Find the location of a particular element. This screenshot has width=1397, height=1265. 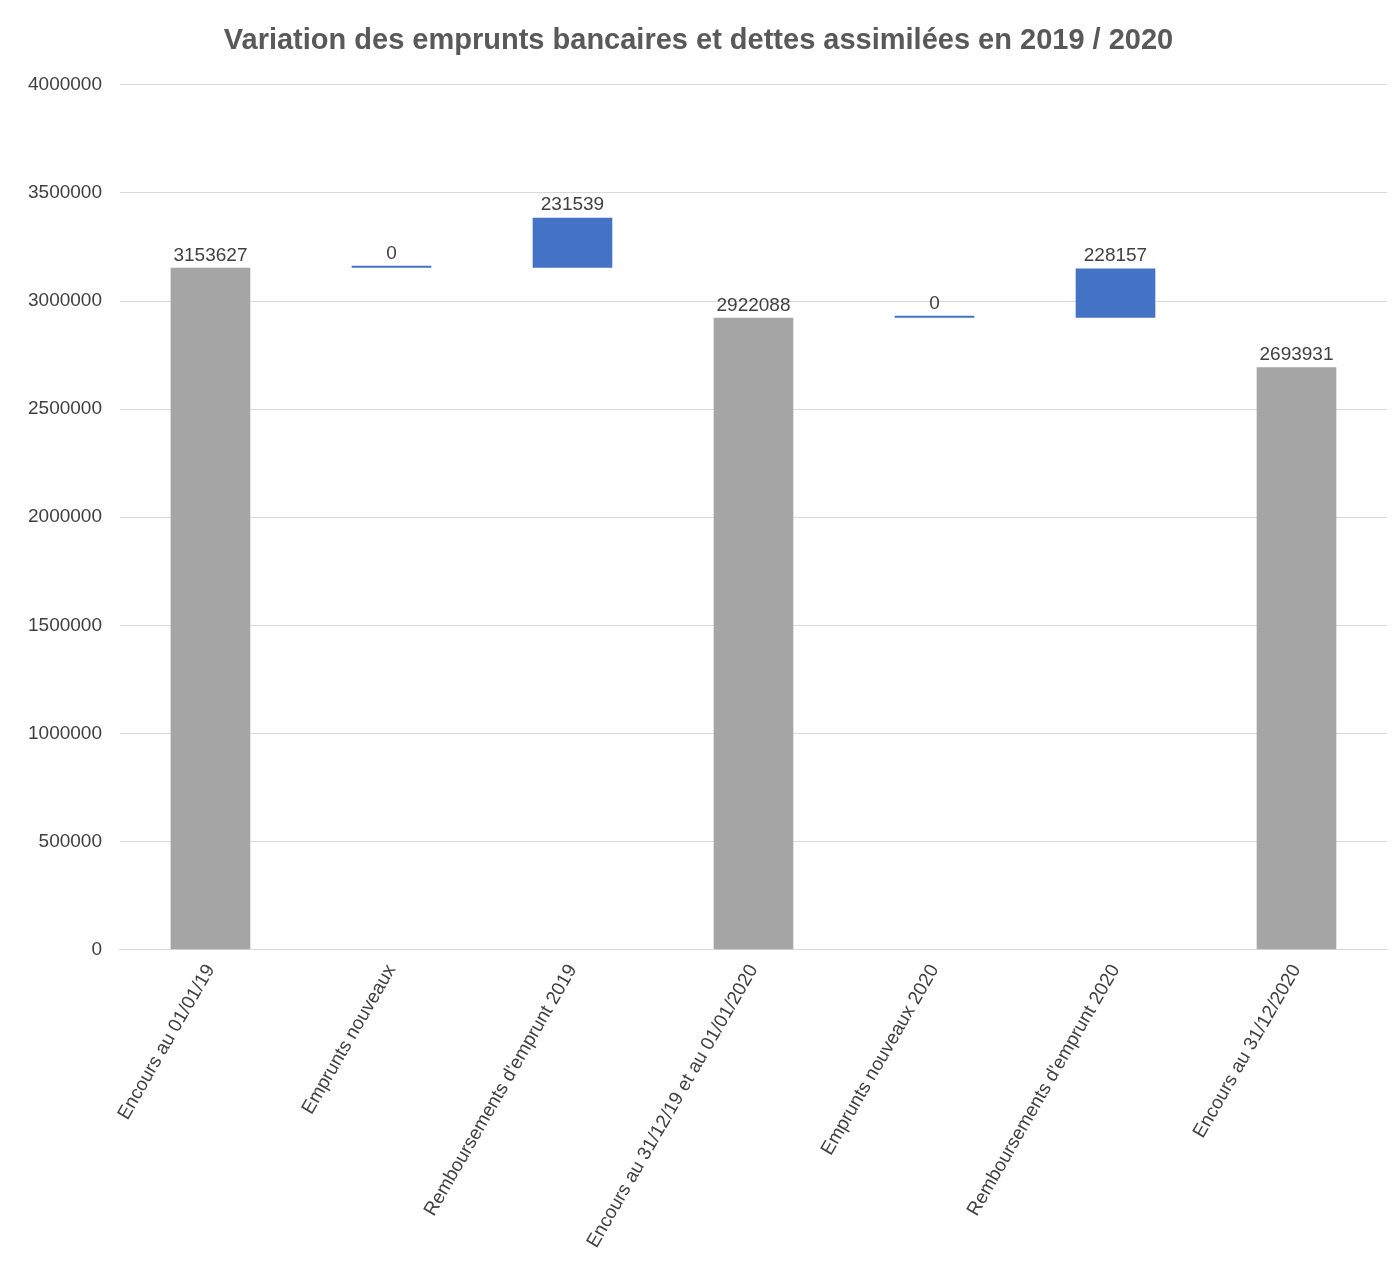

y-tick-label: 0 is located at coordinates (96, 948).